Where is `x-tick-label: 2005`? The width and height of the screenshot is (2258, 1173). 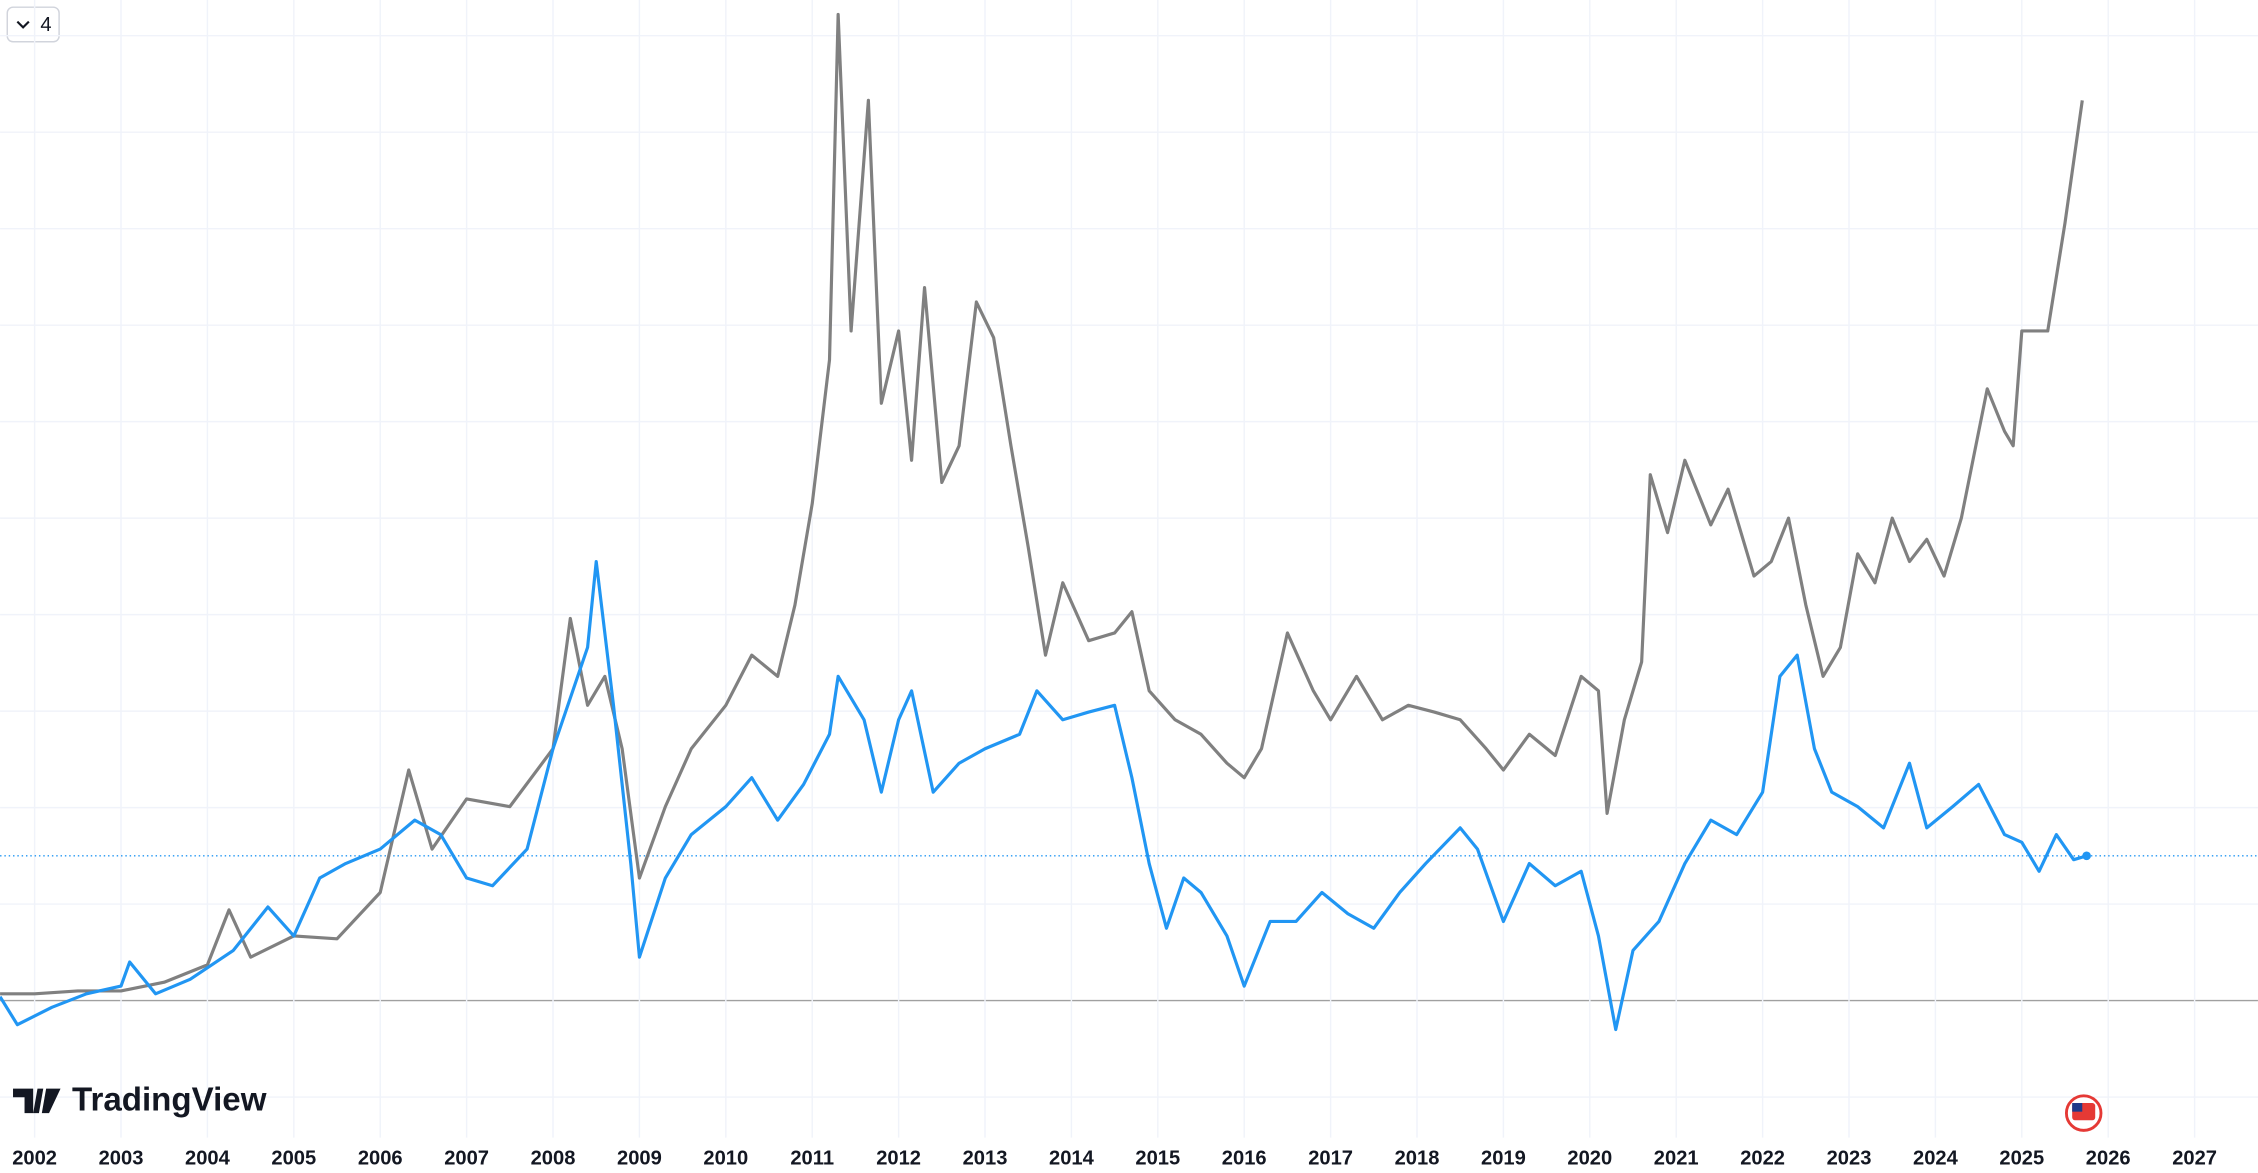
x-tick-label: 2005 is located at coordinates (293, 1159).